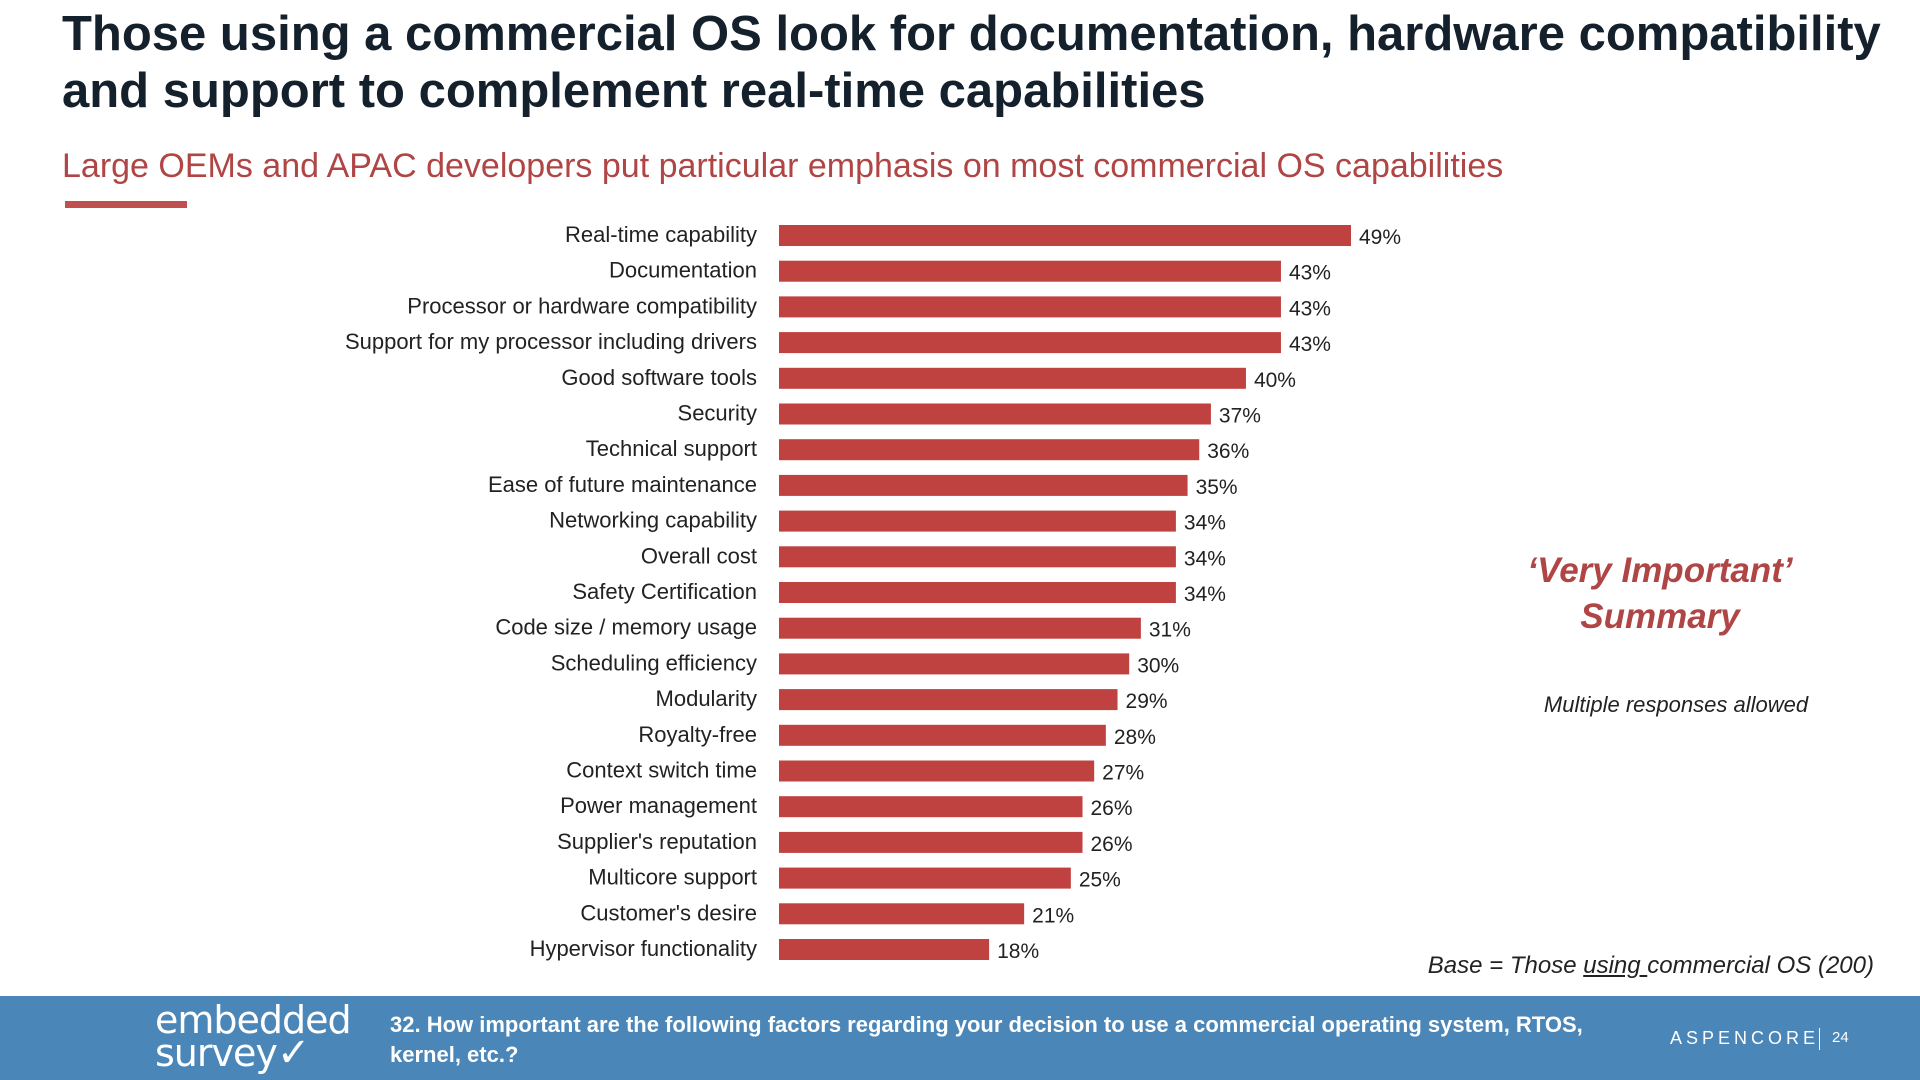  I want to click on value-label: 27%, so click(1123, 773).